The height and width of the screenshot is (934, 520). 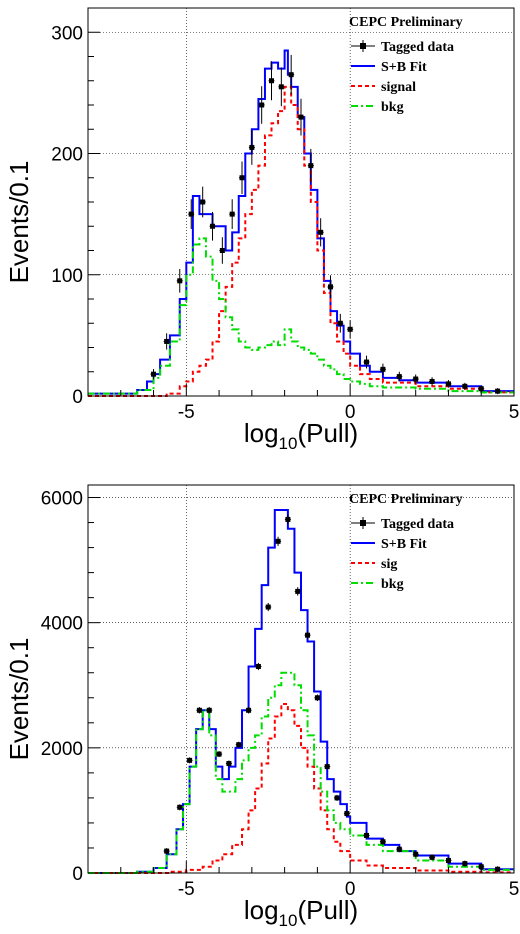 What do you see at coordinates (62, 624) in the screenshot?
I see `y-tick-label: 4000` at bounding box center [62, 624].